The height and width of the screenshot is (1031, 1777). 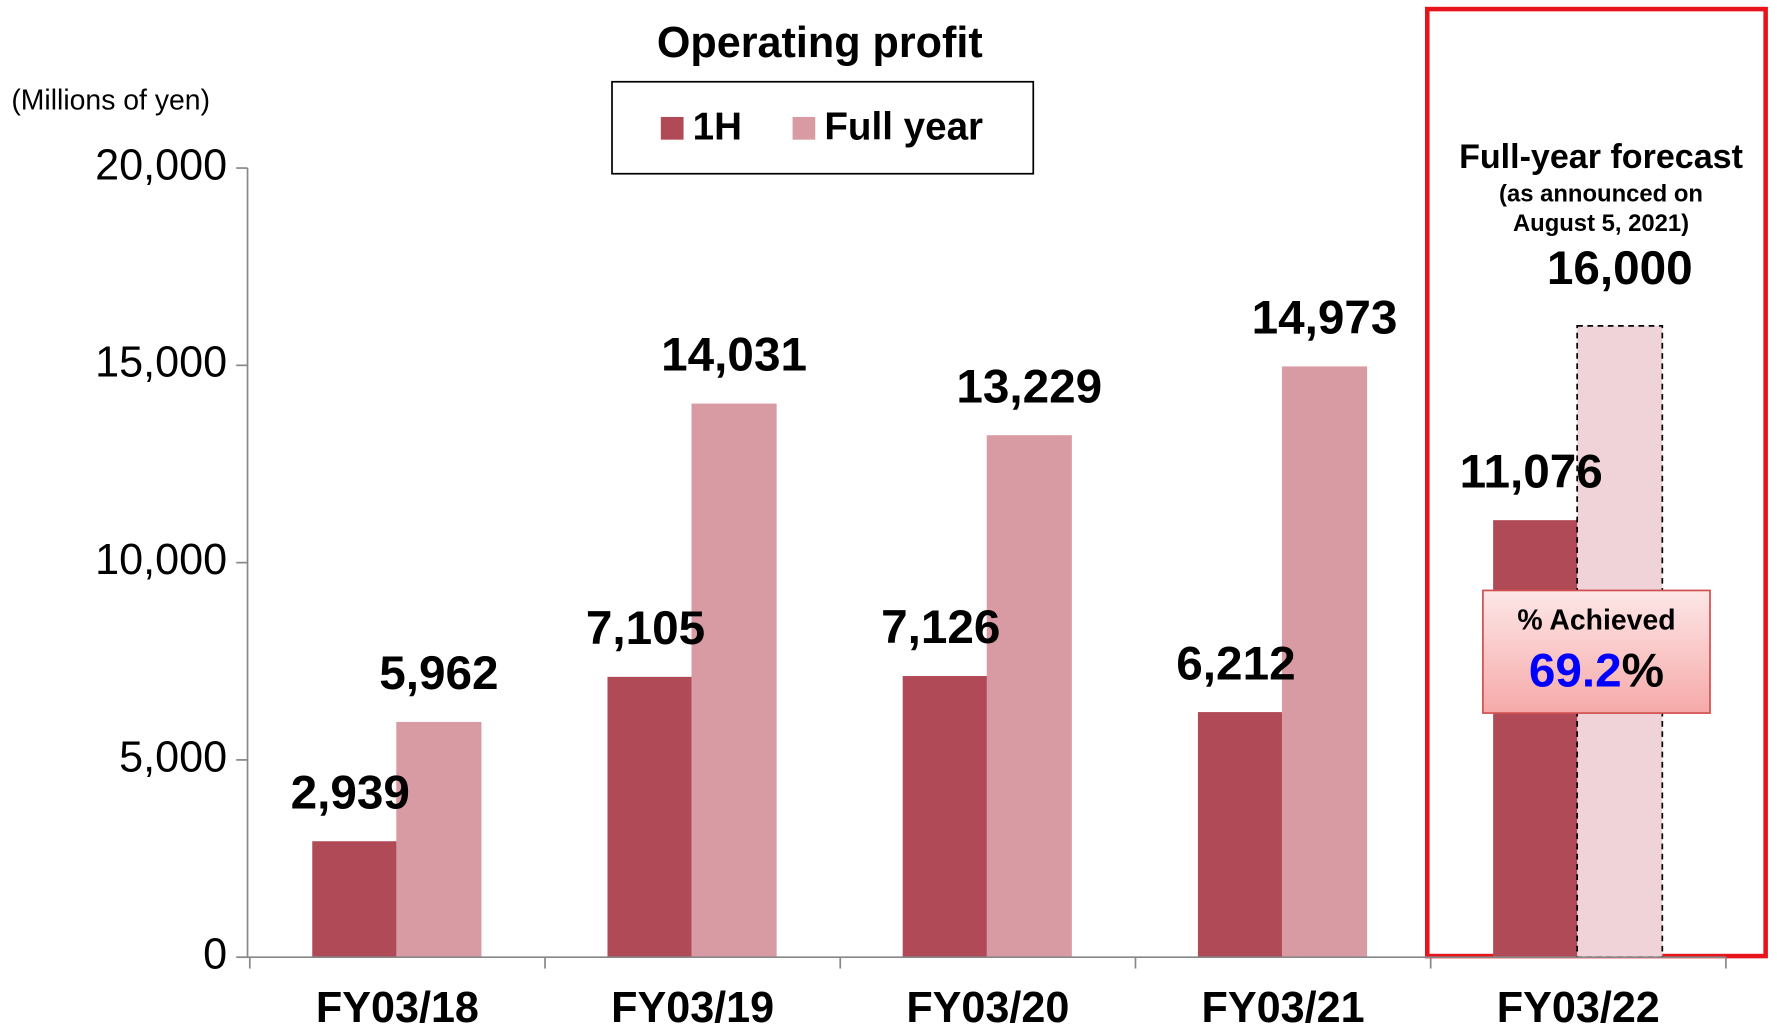 What do you see at coordinates (1601, 223) in the screenshot?
I see `forecast-note: August 5, 2021)` at bounding box center [1601, 223].